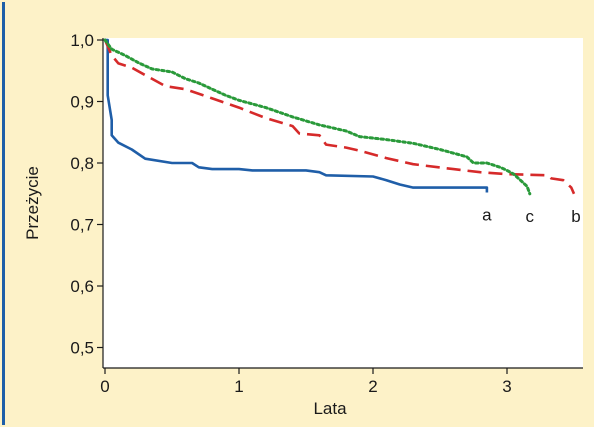 The height and width of the screenshot is (427, 594). I want to click on y-tick-label: 0,7, so click(82, 225).